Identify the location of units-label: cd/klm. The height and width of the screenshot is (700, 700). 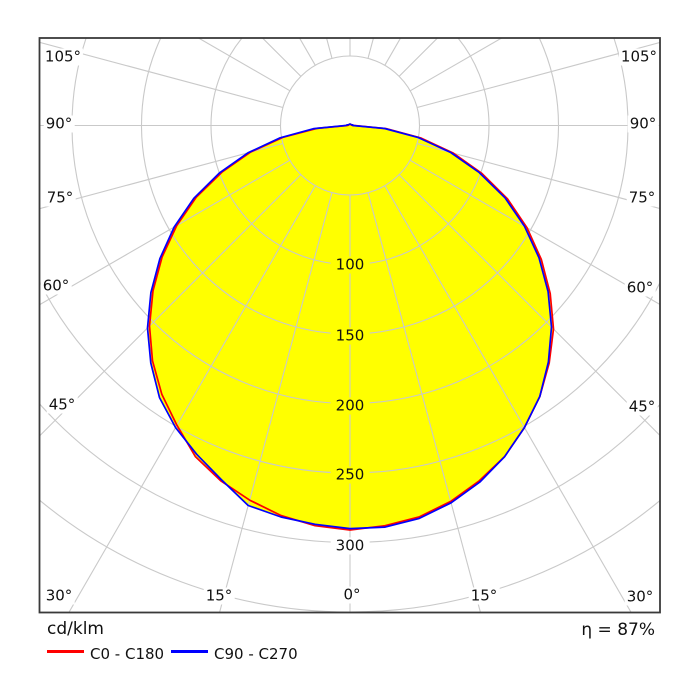
(75, 629).